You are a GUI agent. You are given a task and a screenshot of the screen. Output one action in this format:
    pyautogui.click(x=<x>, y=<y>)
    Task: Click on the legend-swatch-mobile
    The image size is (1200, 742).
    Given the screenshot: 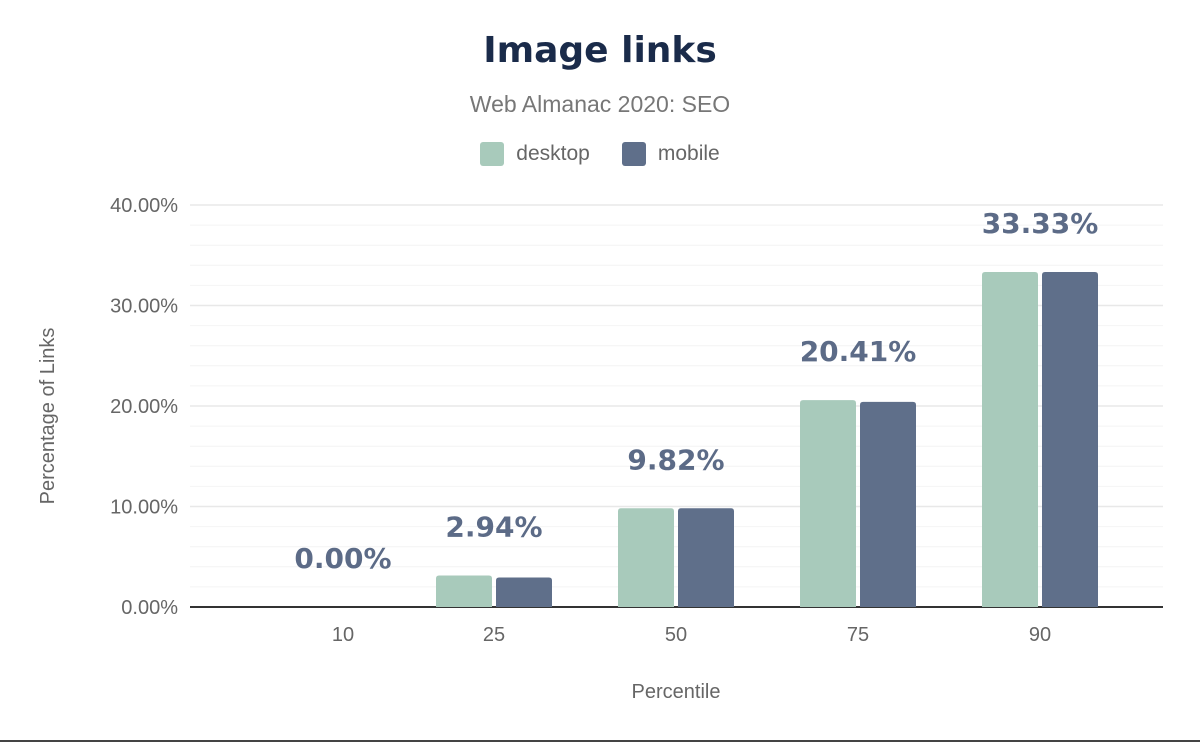 What is the action you would take?
    pyautogui.click(x=633, y=154)
    